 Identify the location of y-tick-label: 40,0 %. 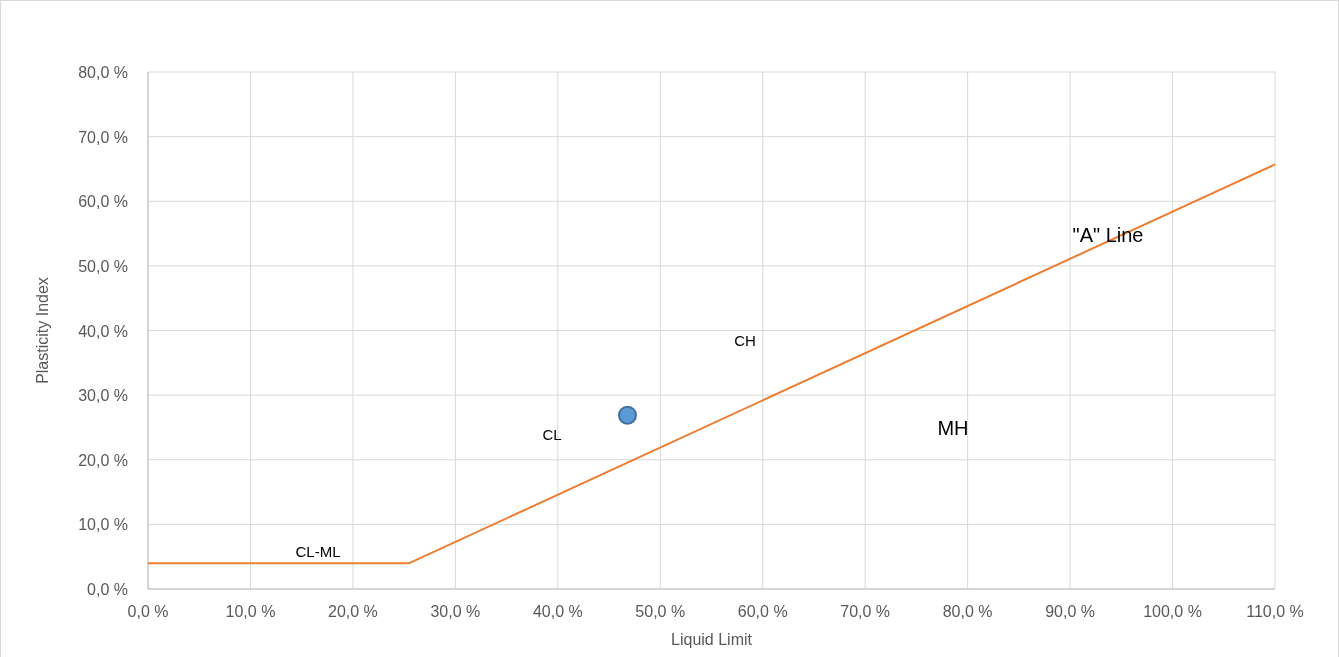
(103, 331).